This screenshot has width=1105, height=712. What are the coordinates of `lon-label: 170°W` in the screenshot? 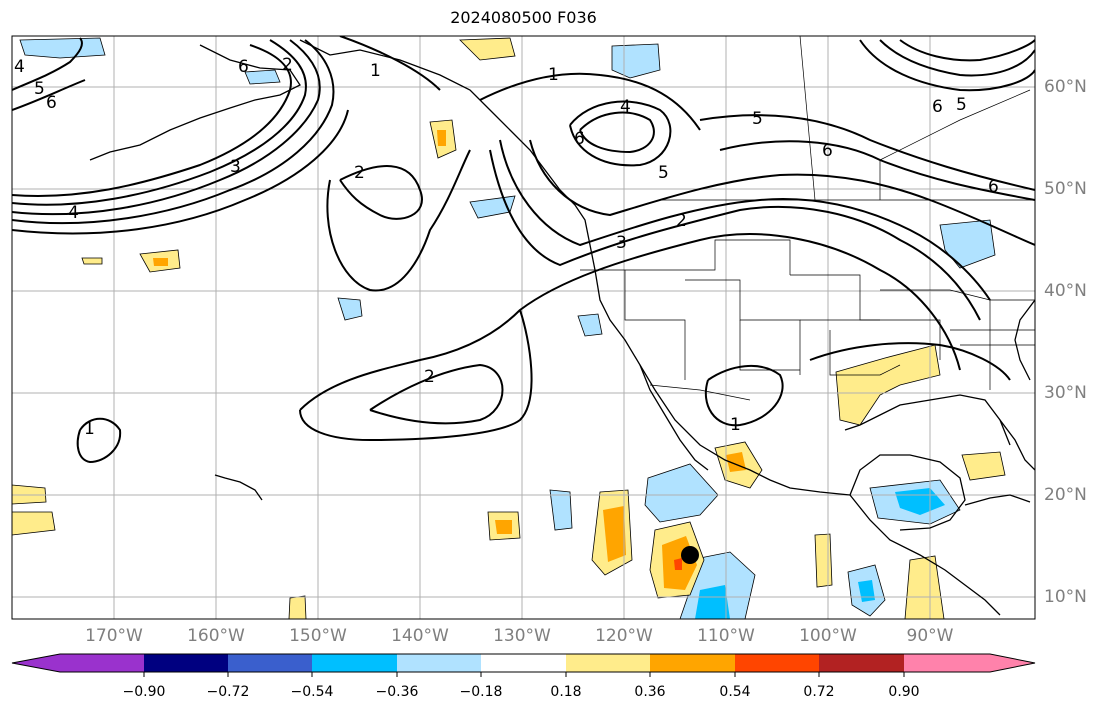 It's located at (114, 636).